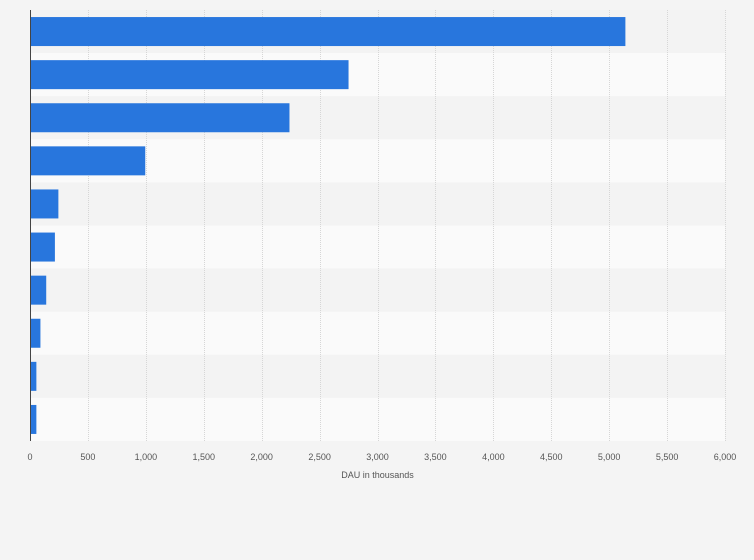  I want to click on x-tick-label: 2,500, so click(319, 457).